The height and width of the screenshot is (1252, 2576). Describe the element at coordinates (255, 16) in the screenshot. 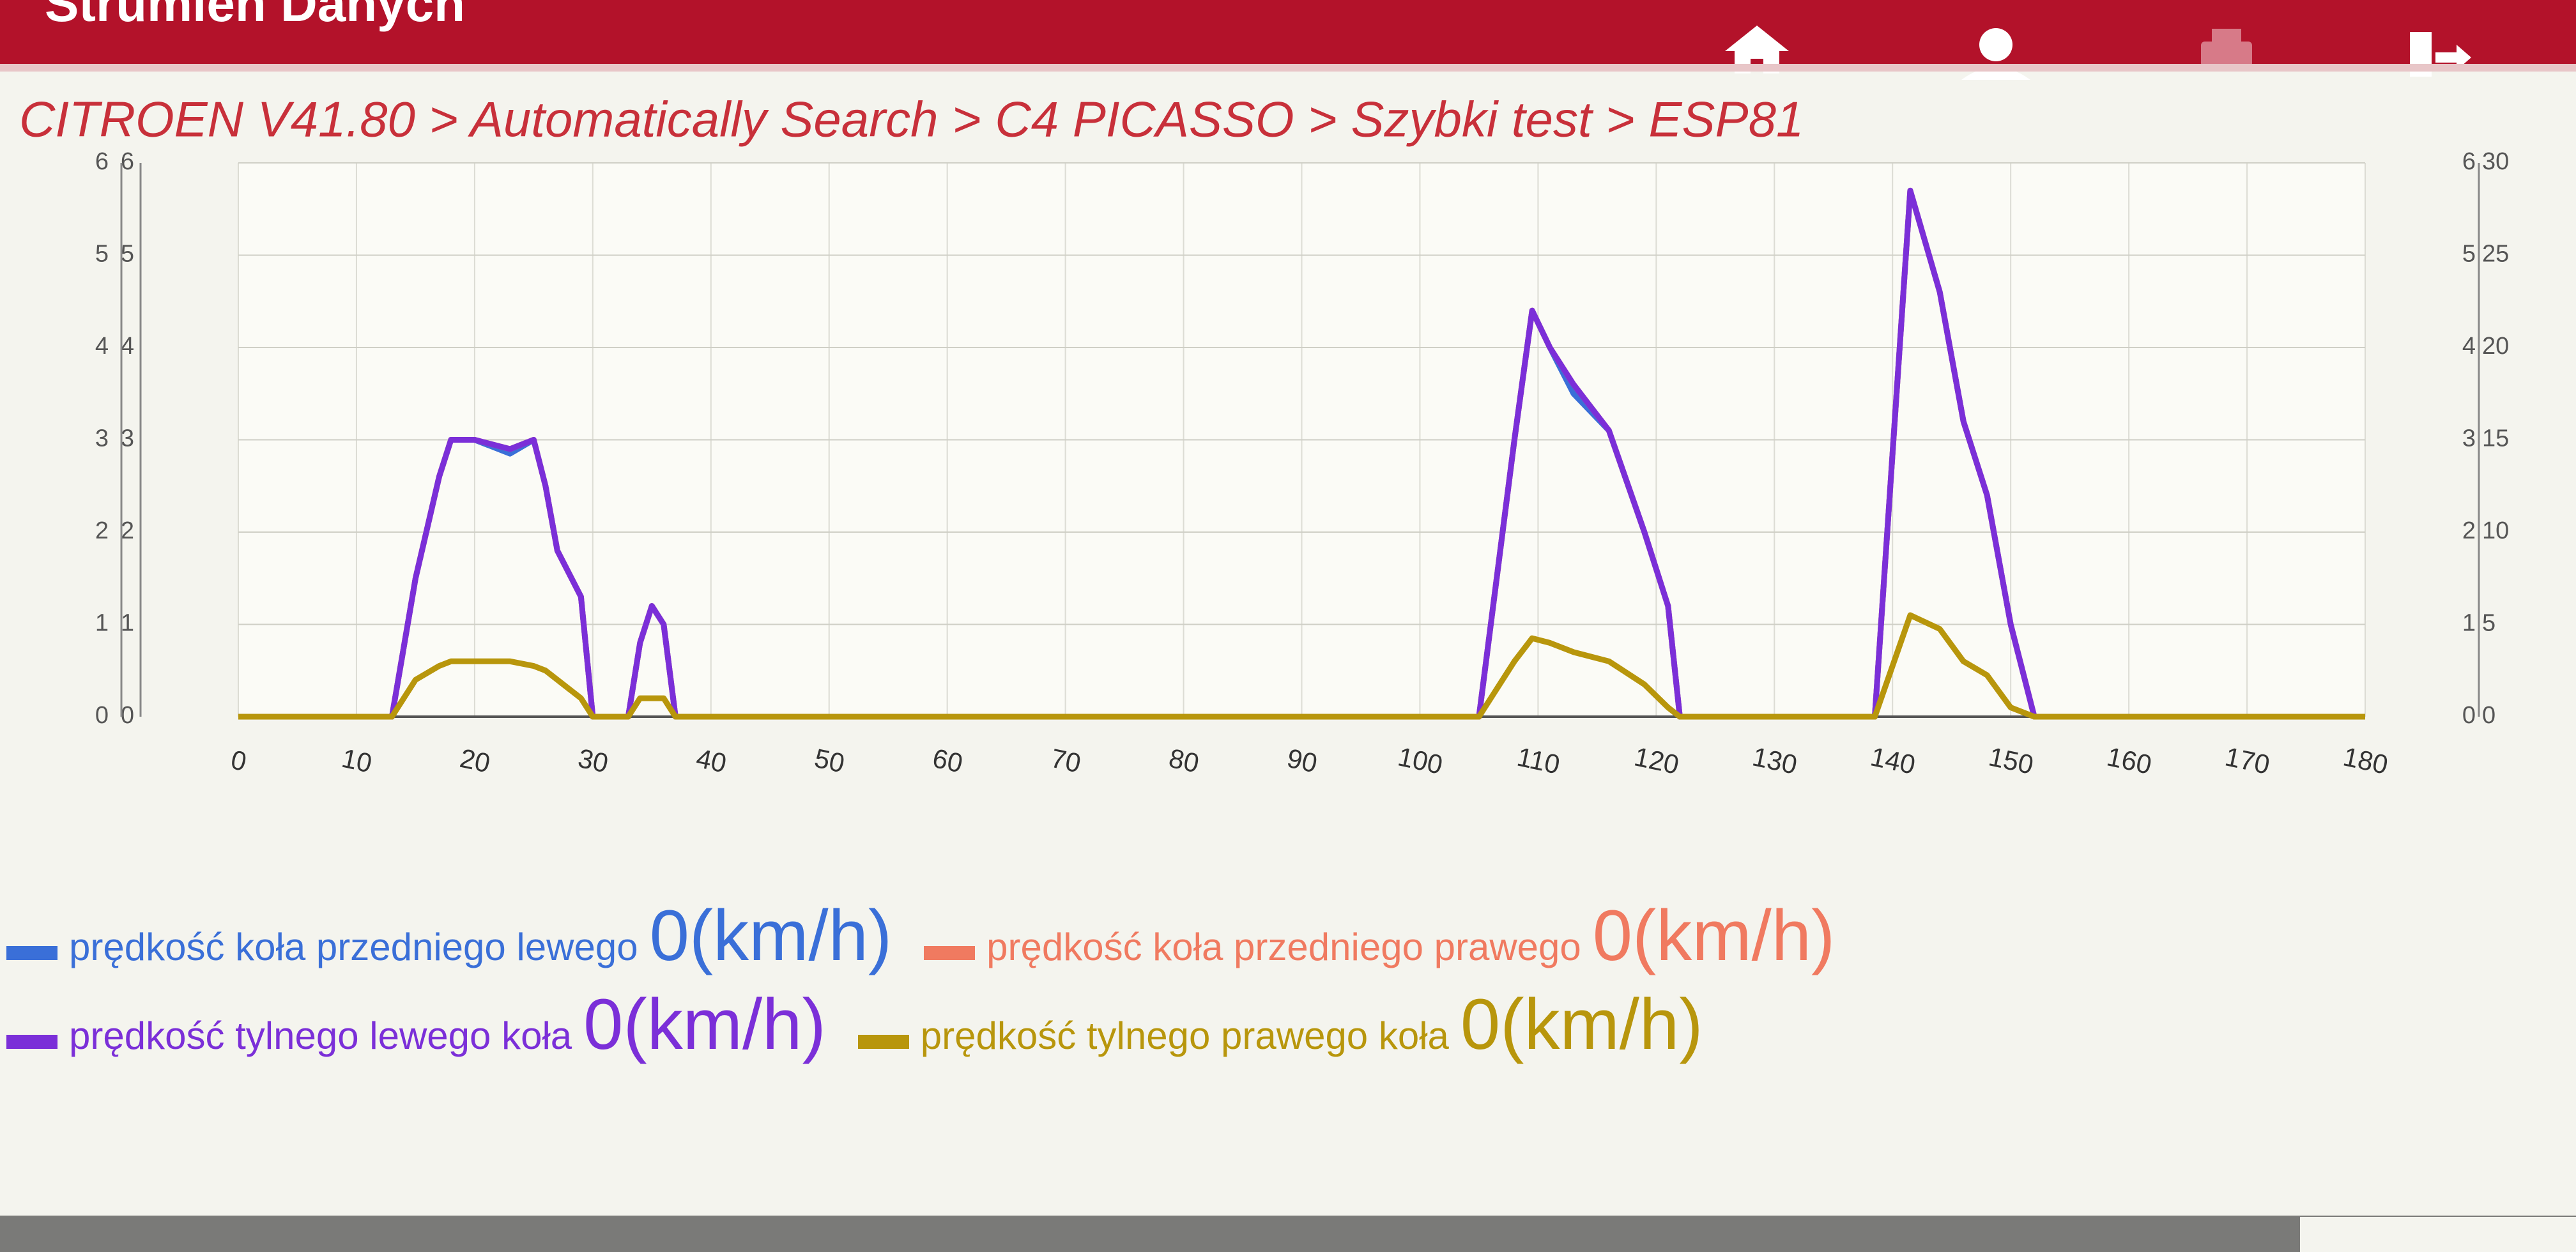

I see `screen-title: Strumien Danych` at that location.